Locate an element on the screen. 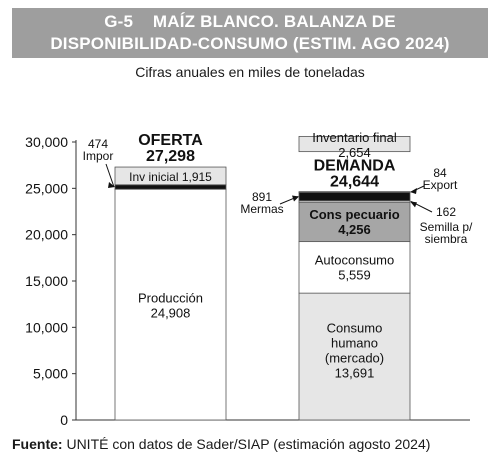 The height and width of the screenshot is (467, 500). segment-value-cons-pecuario: 4,256 is located at coordinates (354, 229).